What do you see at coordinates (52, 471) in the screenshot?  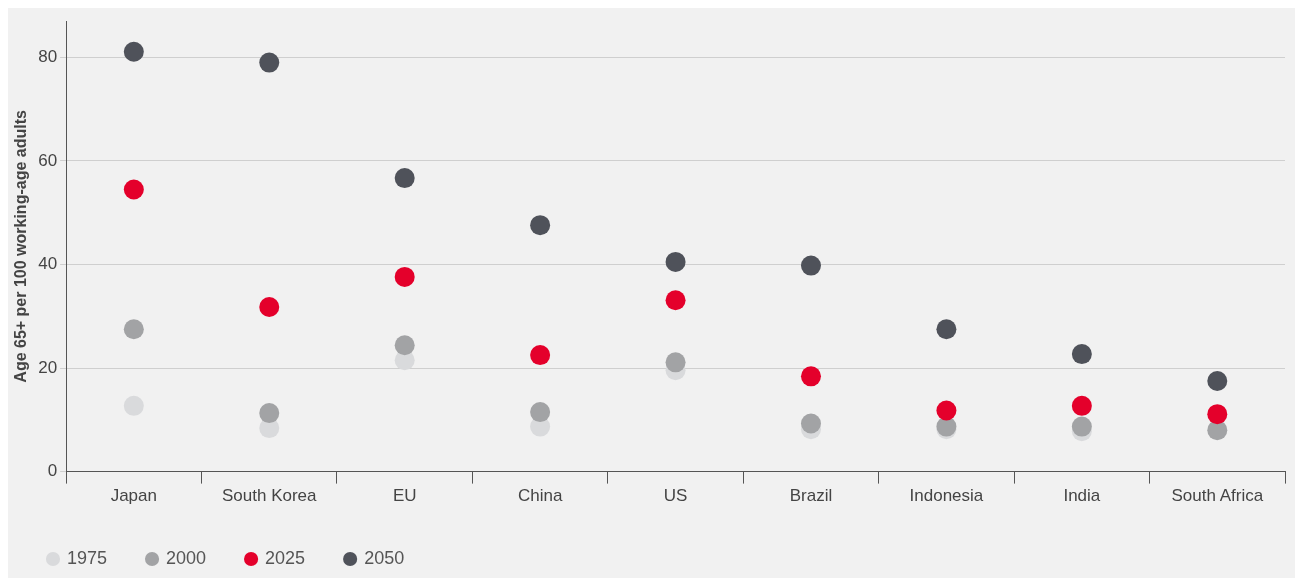 I see `y-tick-label: 0` at bounding box center [52, 471].